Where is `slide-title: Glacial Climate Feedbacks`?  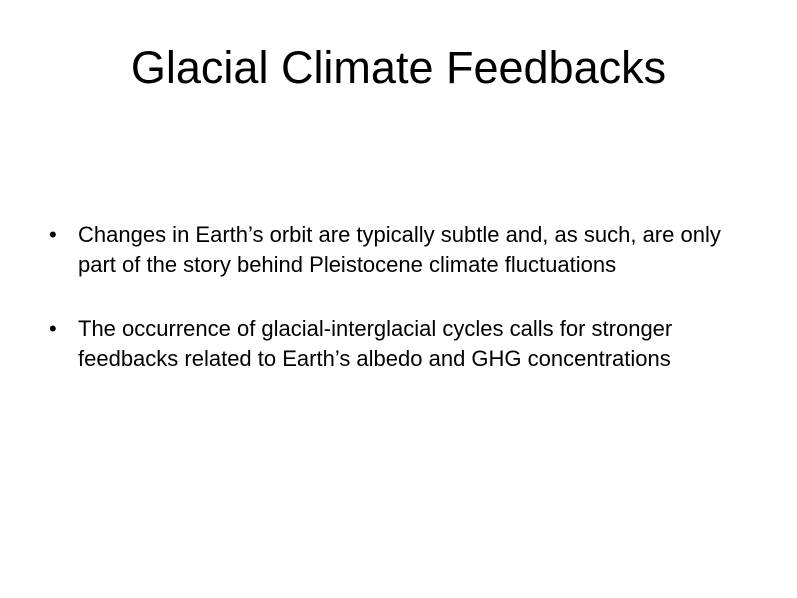
slide-title: Glacial Climate Feedbacks is located at coordinates (398, 67).